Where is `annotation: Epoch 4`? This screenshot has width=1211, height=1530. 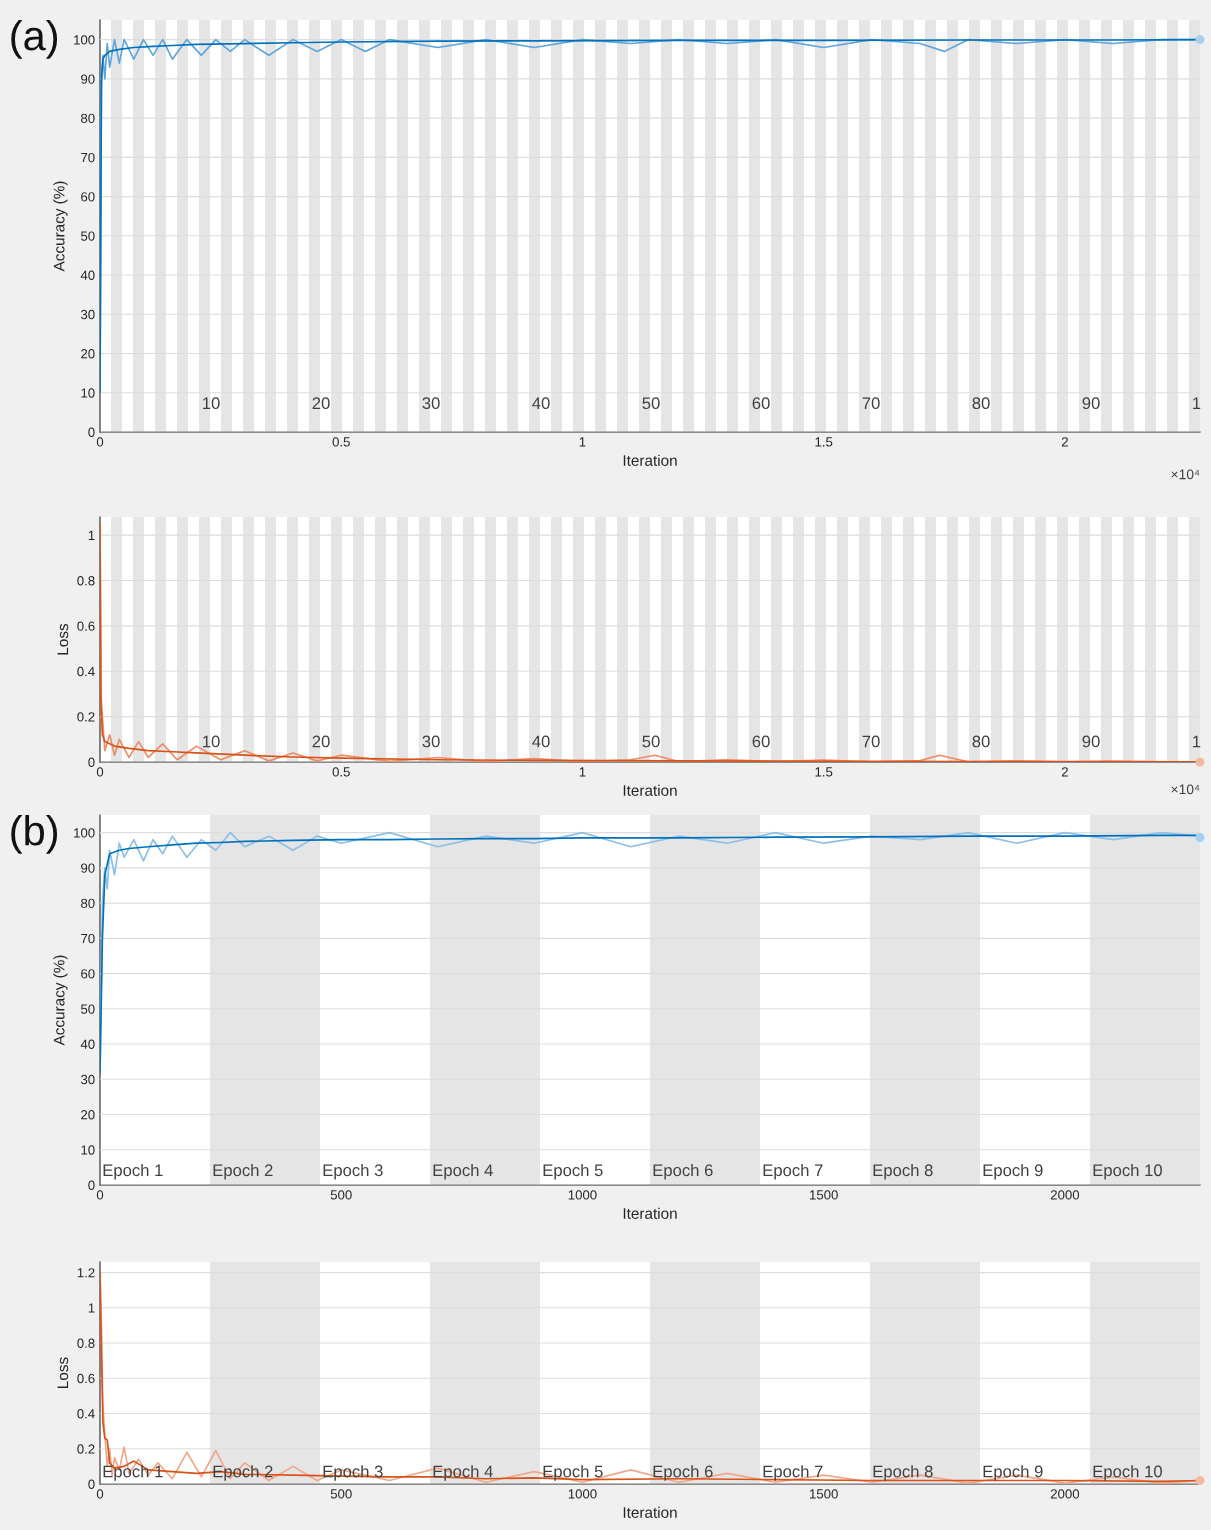 annotation: Epoch 4 is located at coordinates (463, 1171).